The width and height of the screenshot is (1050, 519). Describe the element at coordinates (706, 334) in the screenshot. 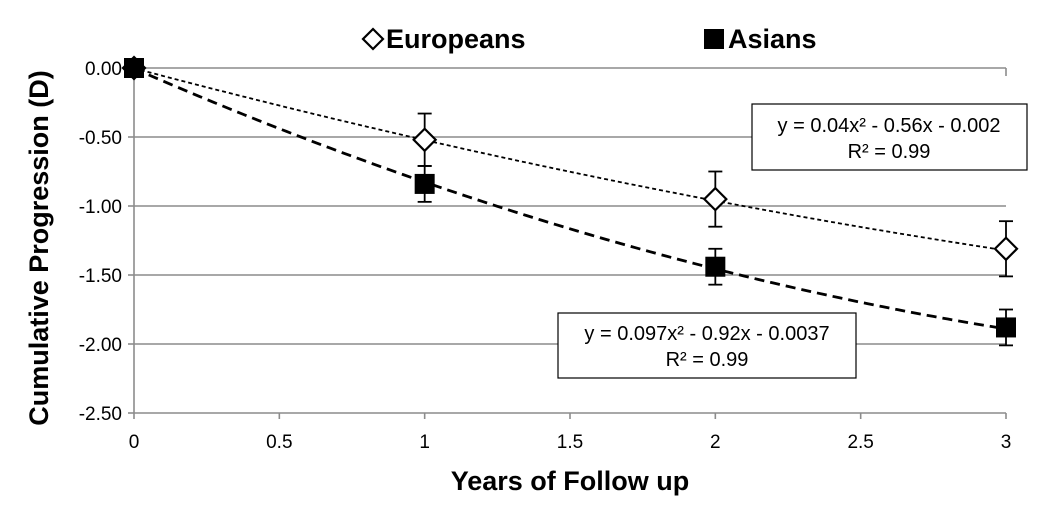

I see `equation-asians: y = 0.097x² - 0.92x - 0.0037` at that location.